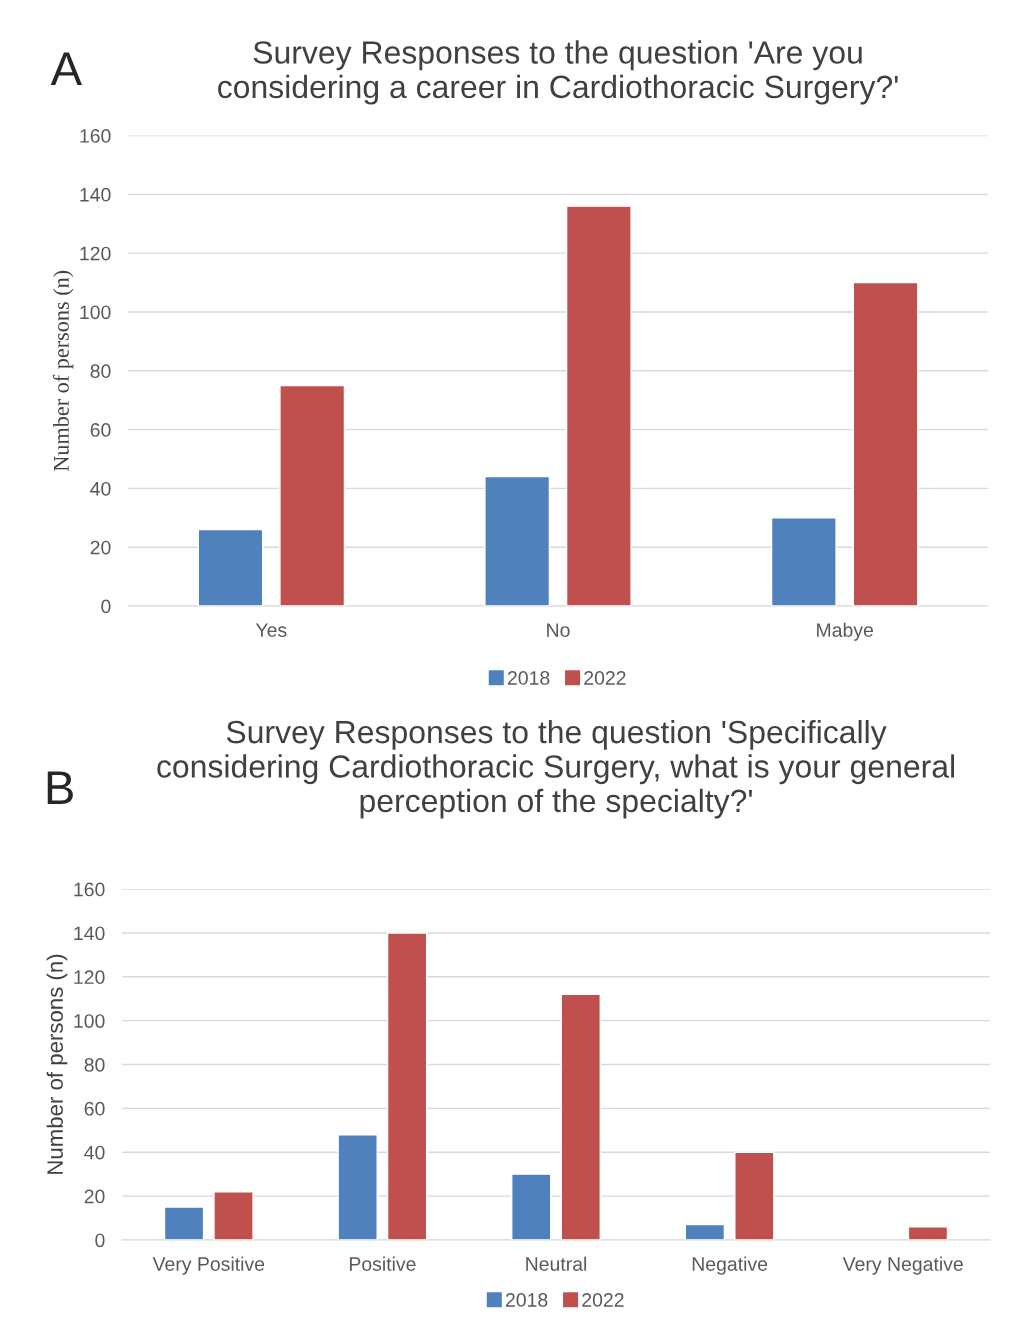 This screenshot has height=1329, width=1012. I want to click on text: A, so click(66, 69).